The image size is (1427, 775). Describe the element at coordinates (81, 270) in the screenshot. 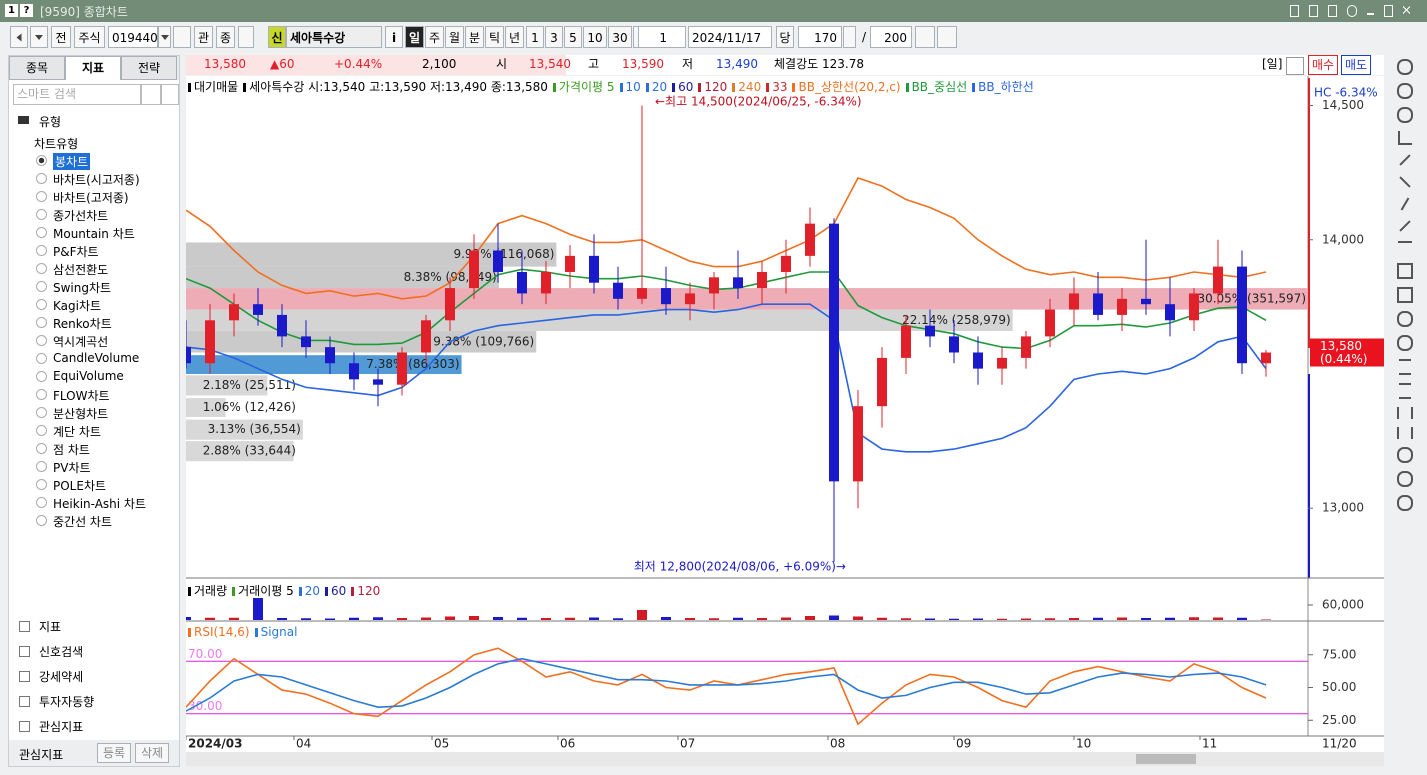

I see `chart-type-label: 삼선전환도` at that location.